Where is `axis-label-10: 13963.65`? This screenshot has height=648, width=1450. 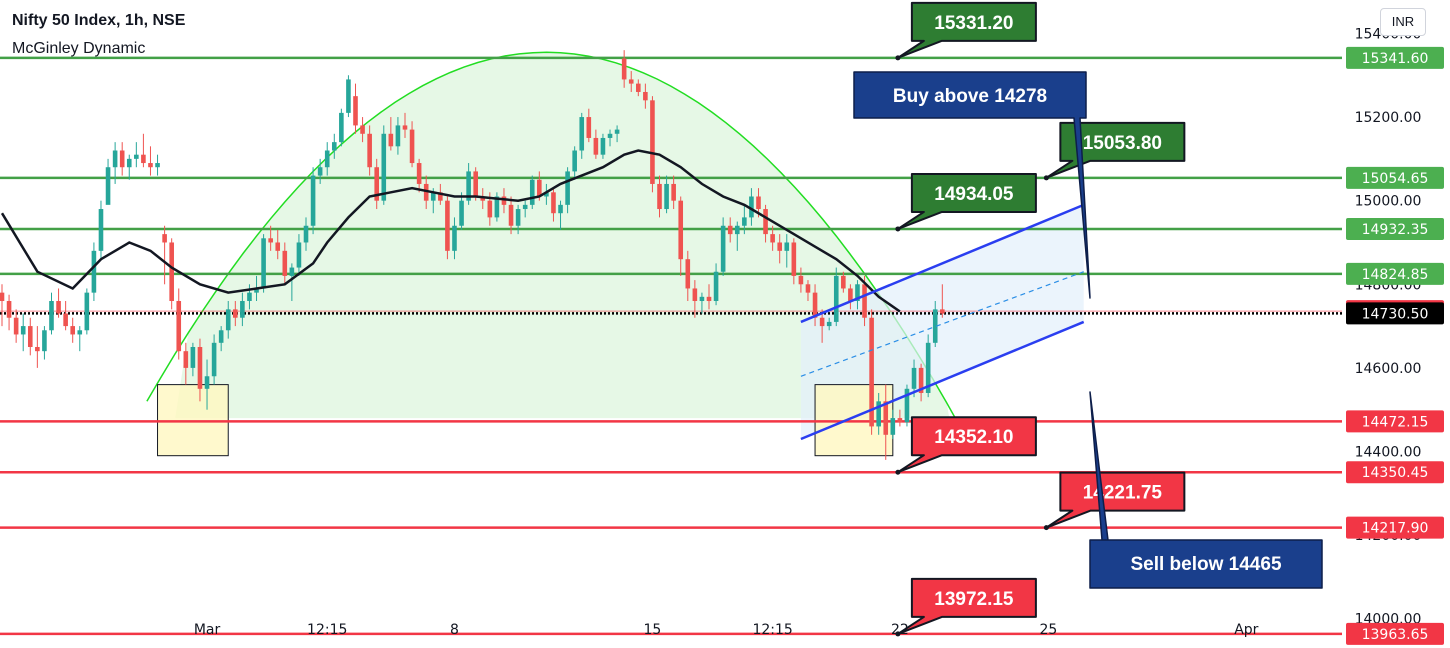 axis-label-10: 13963.65 is located at coordinates (1395, 633).